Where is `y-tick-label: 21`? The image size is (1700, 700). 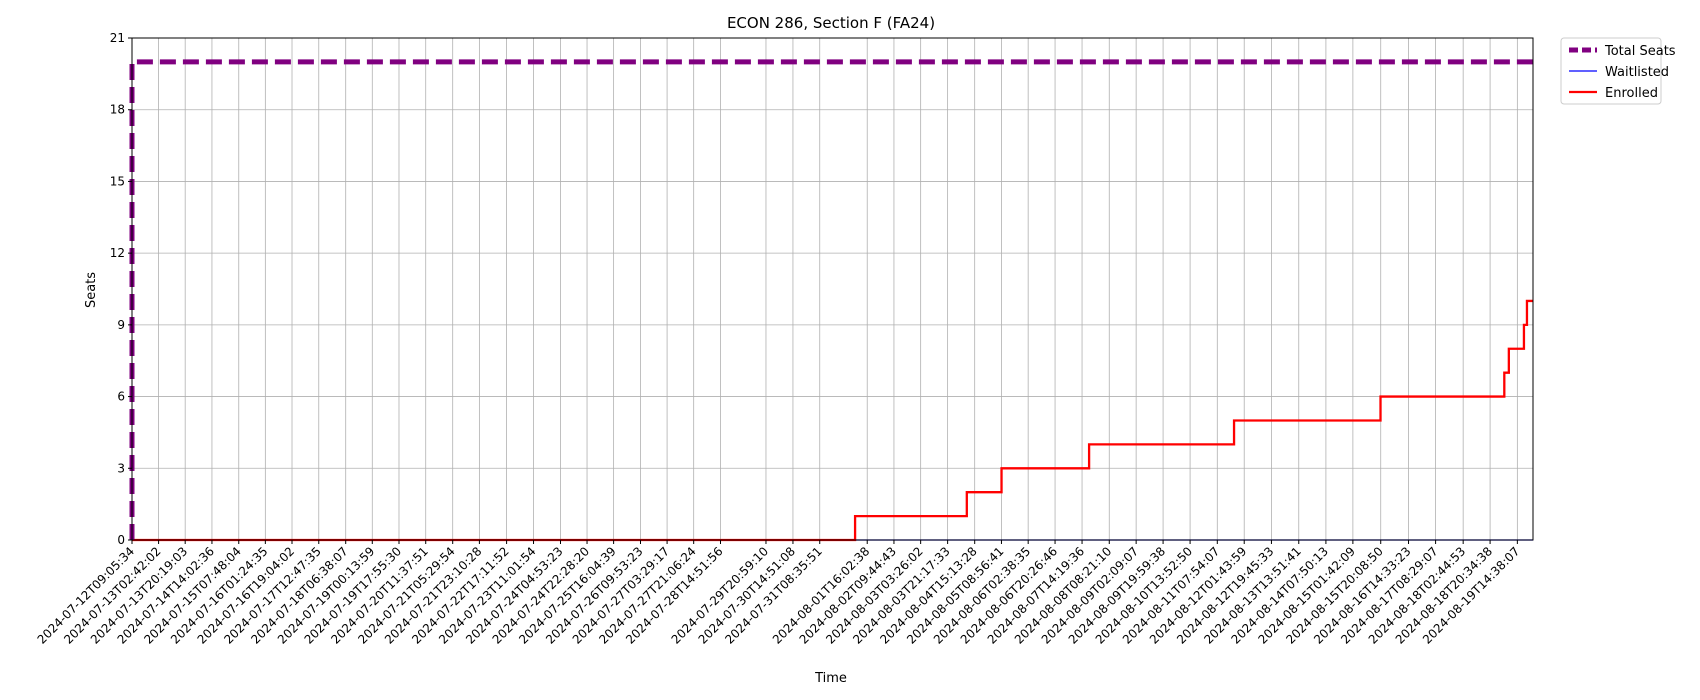
y-tick-label: 21 is located at coordinates (117, 38).